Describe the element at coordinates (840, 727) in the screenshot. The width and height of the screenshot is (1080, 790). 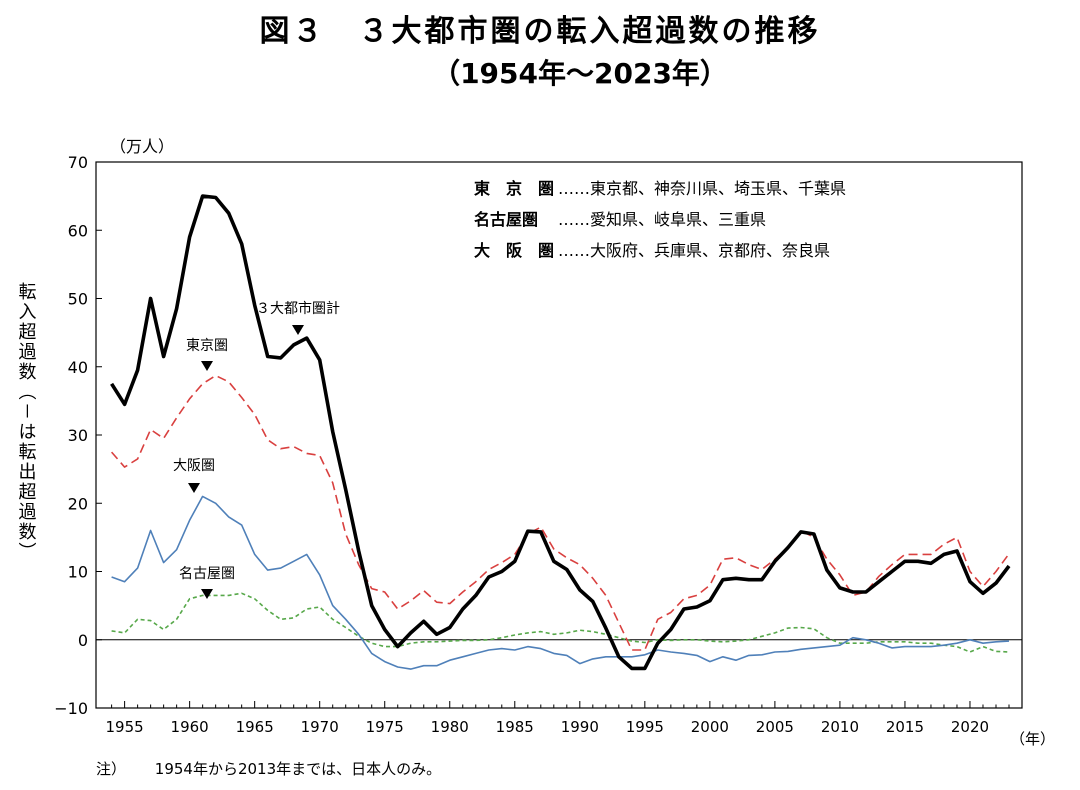
I see `x-tick-label: 2010` at that location.